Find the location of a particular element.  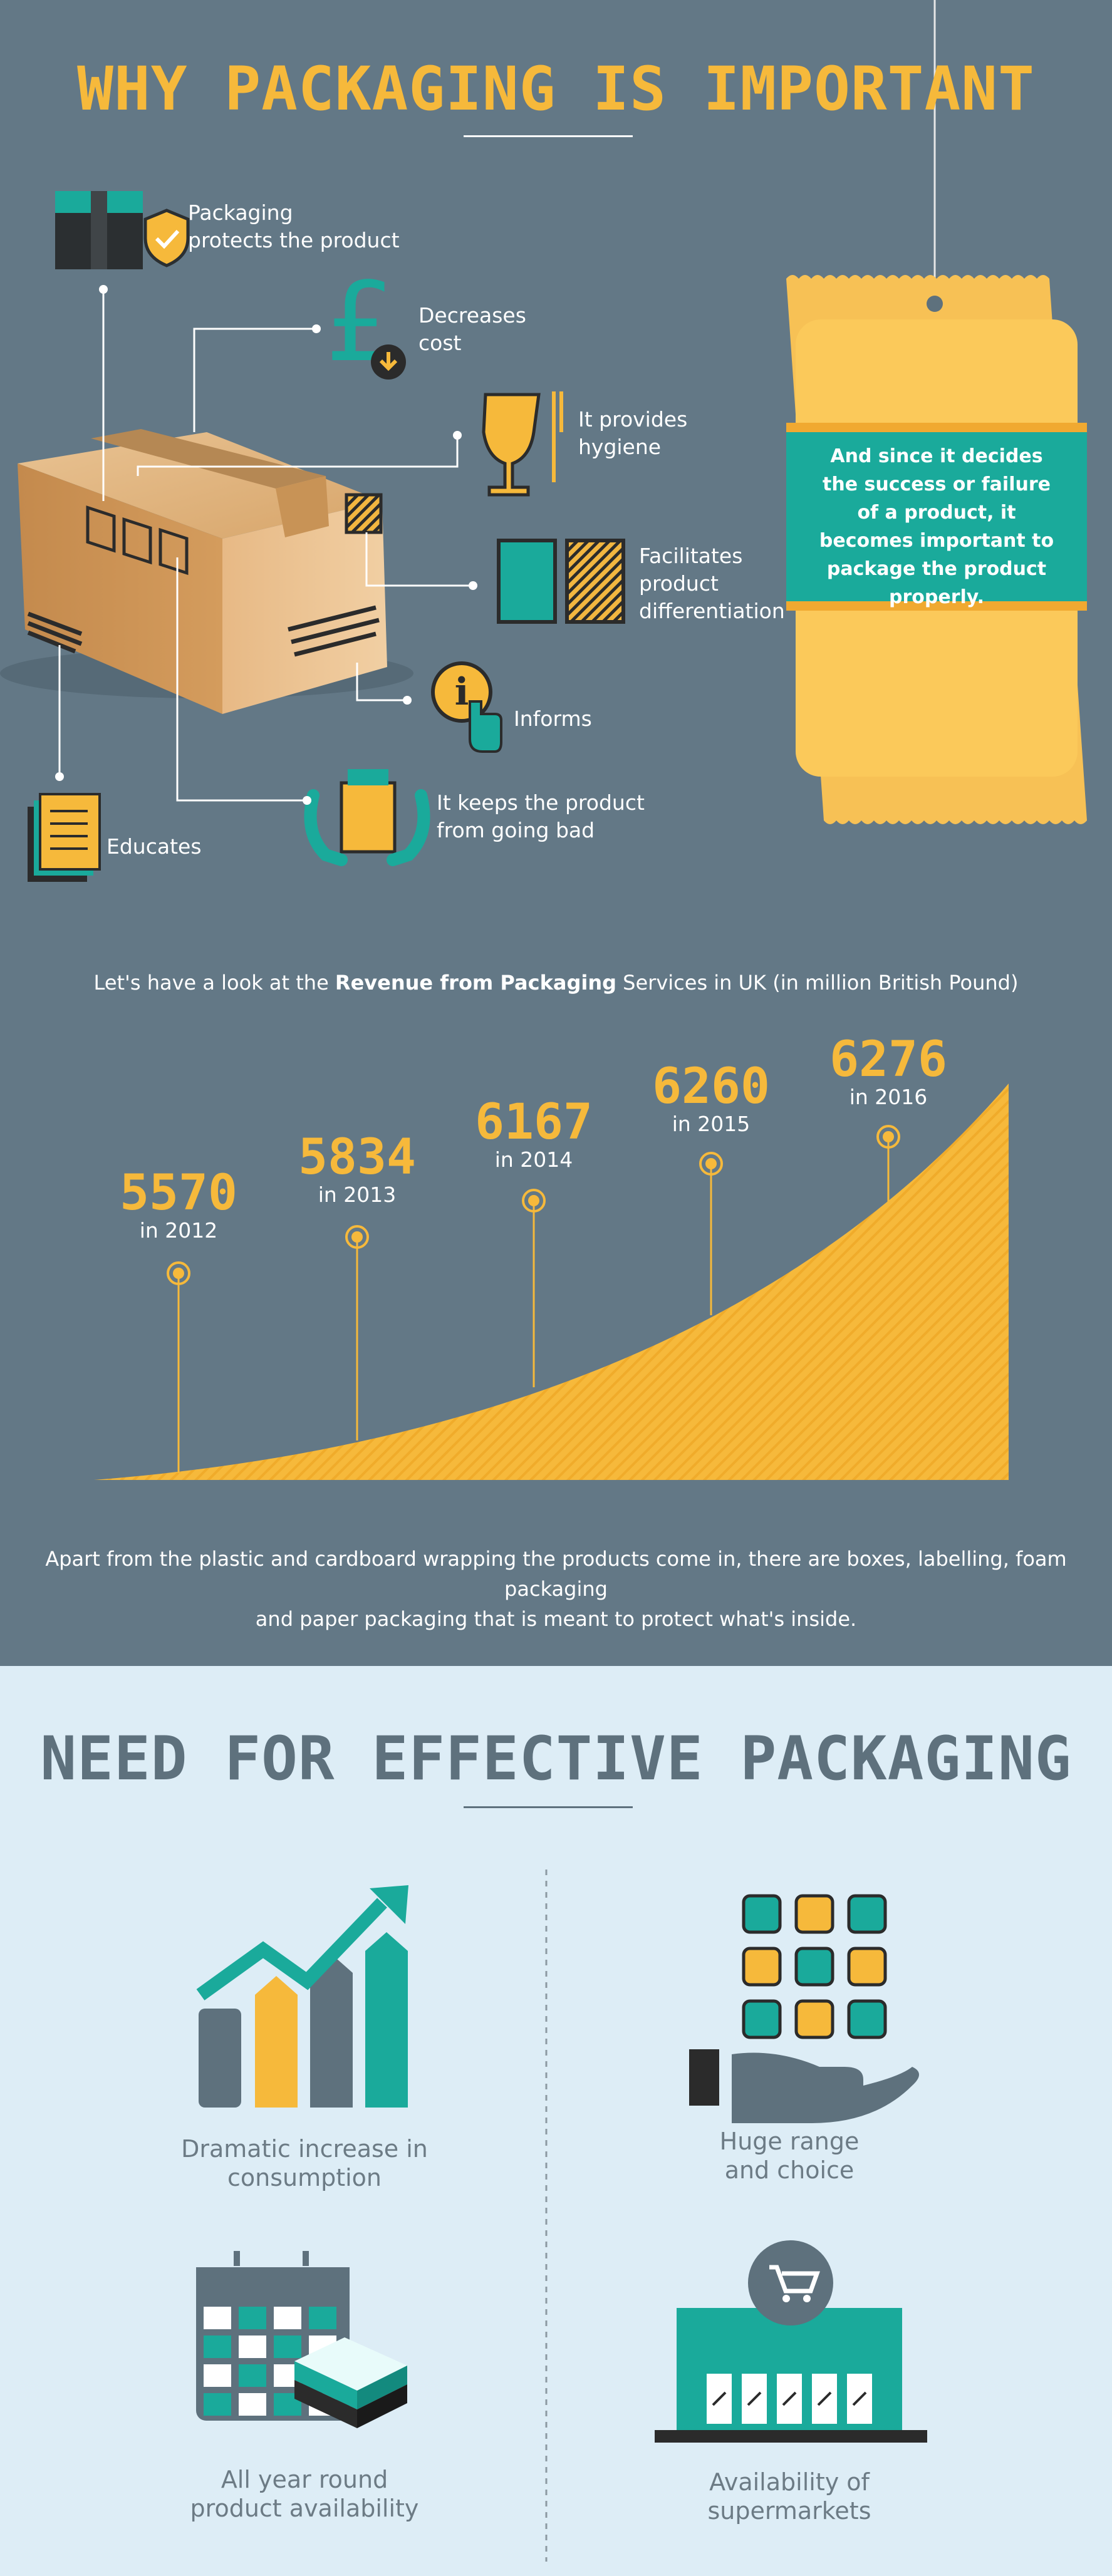

revenue-area is located at coordinates (551, 1282).